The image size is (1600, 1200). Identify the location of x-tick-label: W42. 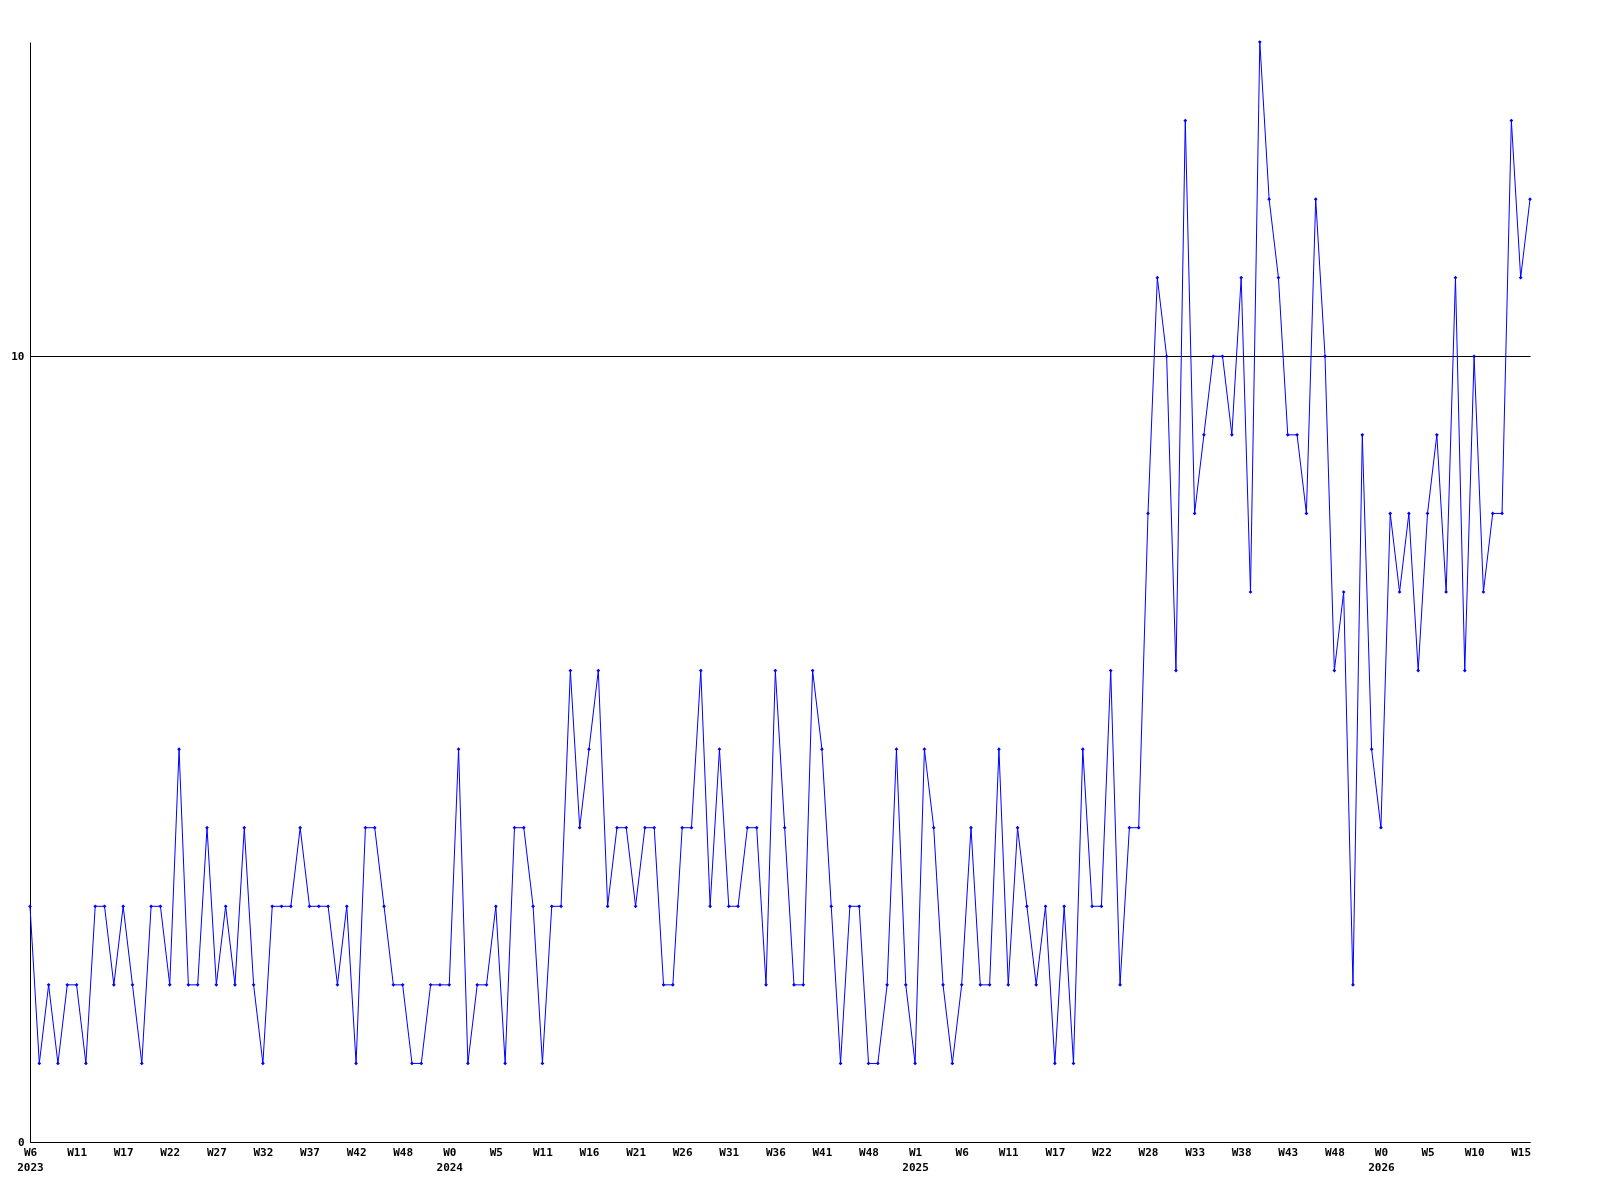
(356, 1152).